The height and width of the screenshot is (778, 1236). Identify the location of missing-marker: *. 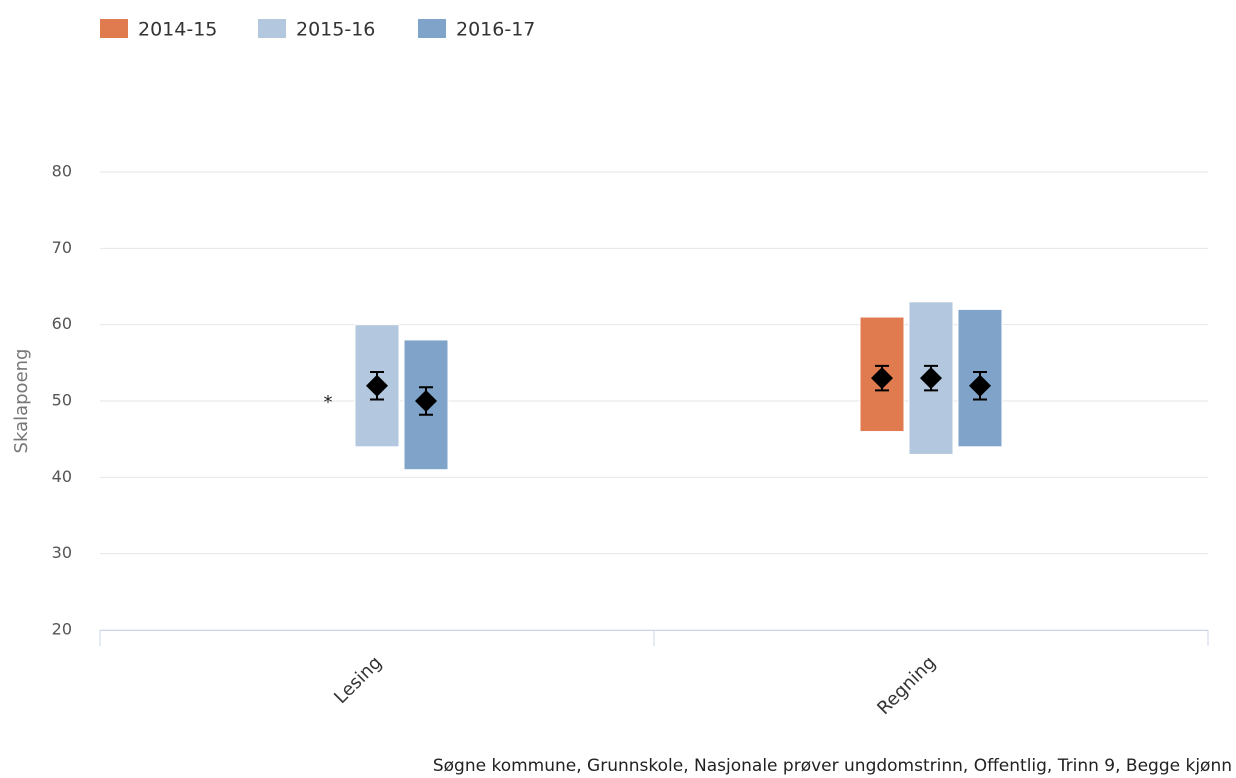
(328, 402).